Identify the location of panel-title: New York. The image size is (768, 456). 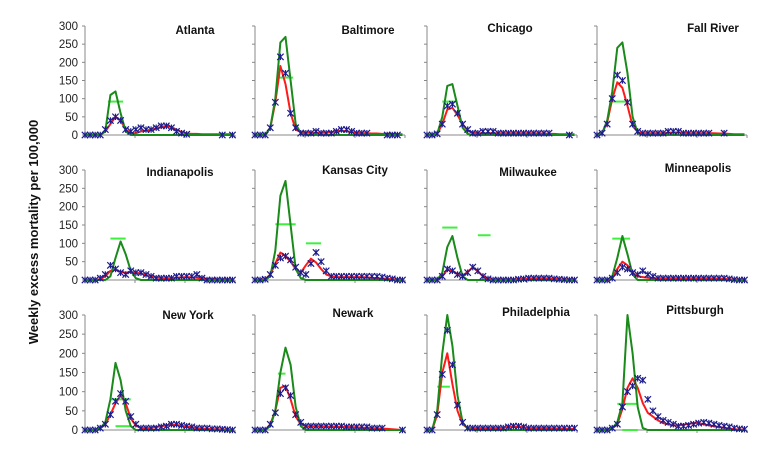
(188, 316).